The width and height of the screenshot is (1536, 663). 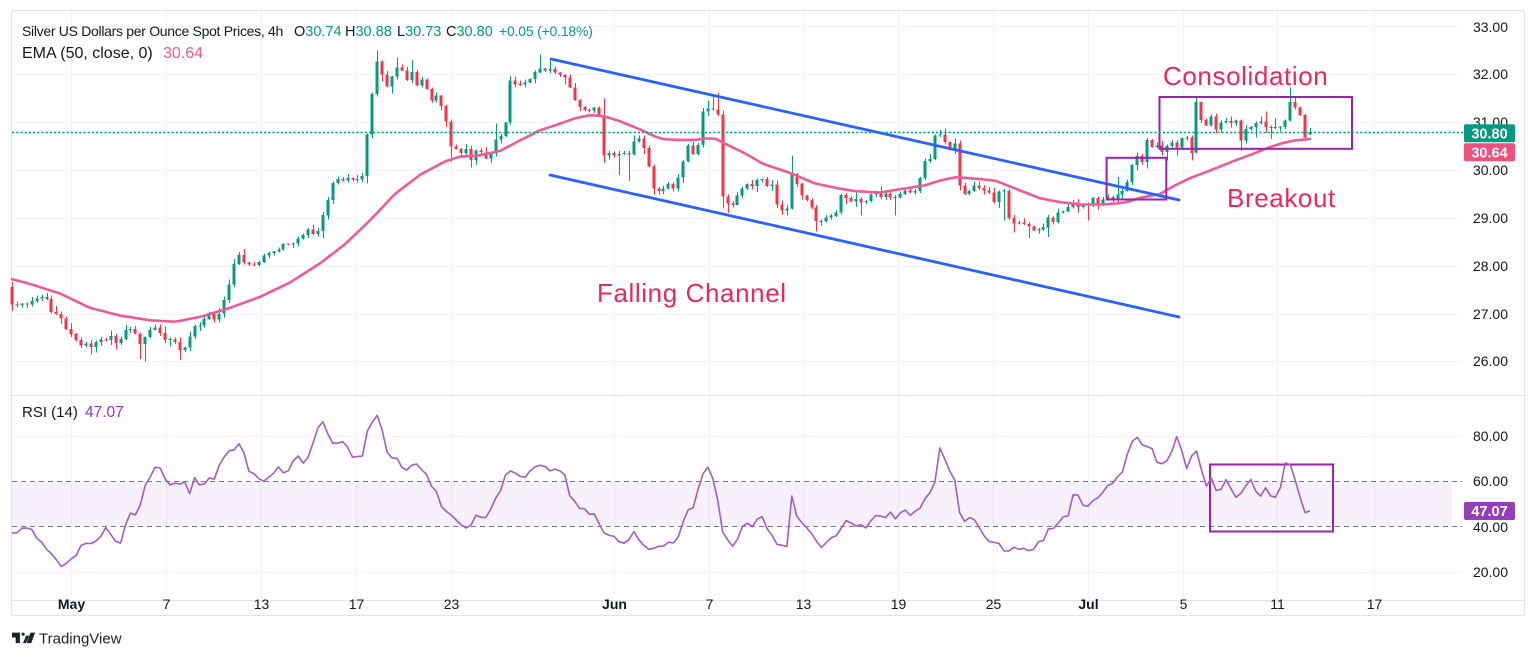 I want to click on svg-text: 28.00, so click(x=1490, y=266).